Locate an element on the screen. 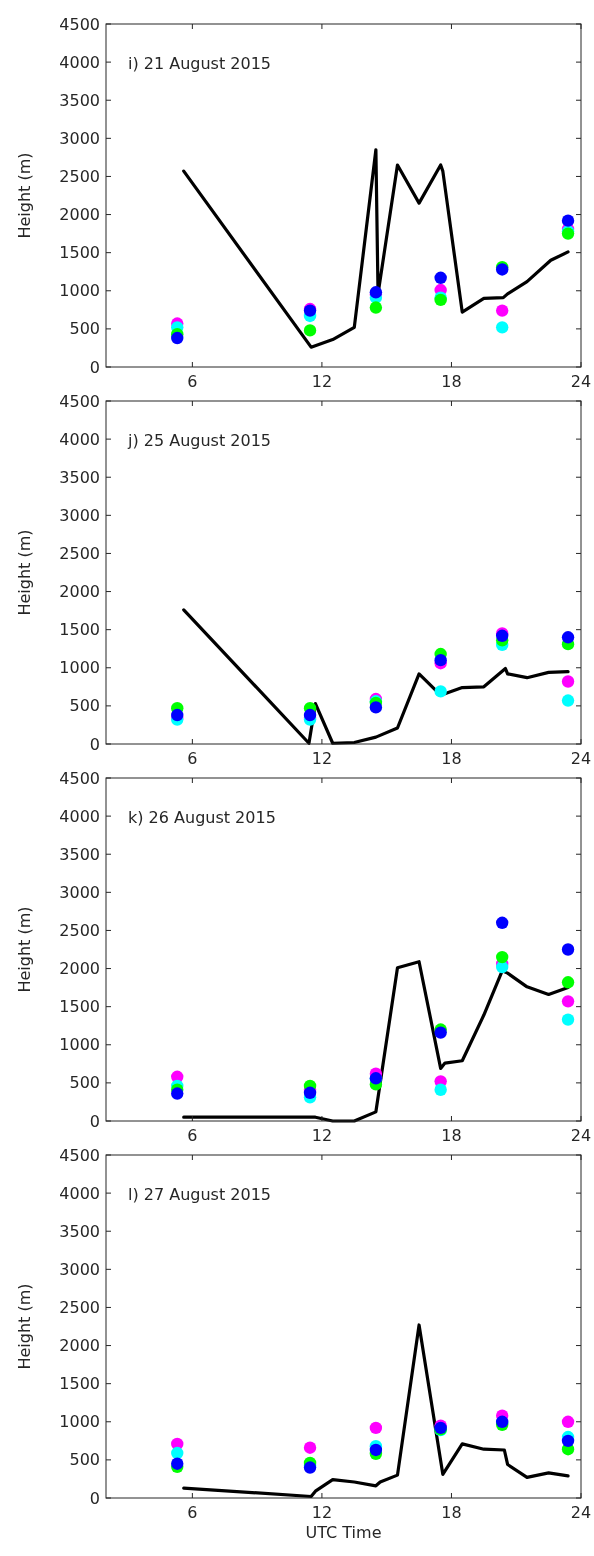 Image resolution: width=594 pixels, height=1556 pixels. text: i) 21 August 2015 is located at coordinates (200, 63).